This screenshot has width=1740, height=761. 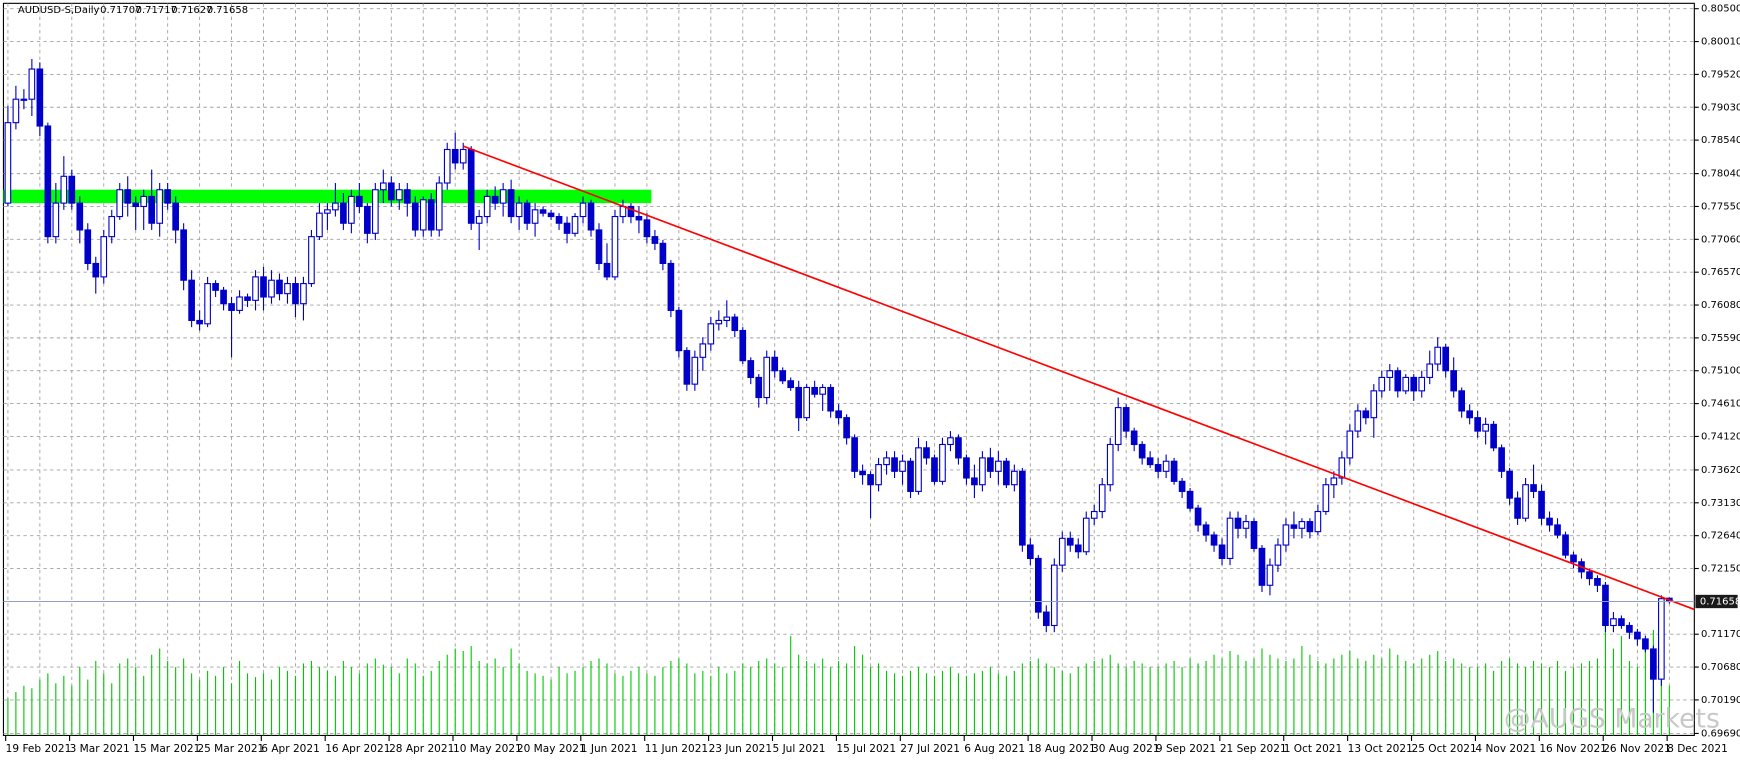 What do you see at coordinates (156, 10) in the screenshot?
I see `high: 0.71717` at bounding box center [156, 10].